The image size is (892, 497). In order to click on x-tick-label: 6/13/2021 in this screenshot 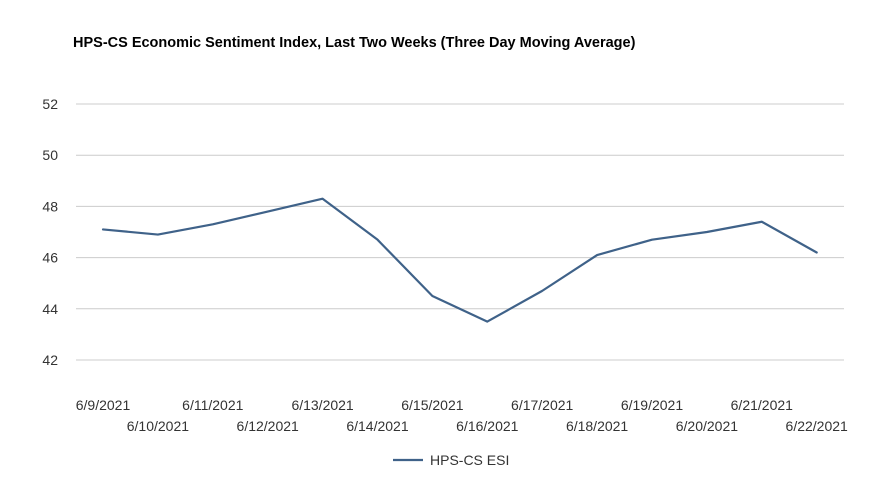, I will do `click(322, 405)`.